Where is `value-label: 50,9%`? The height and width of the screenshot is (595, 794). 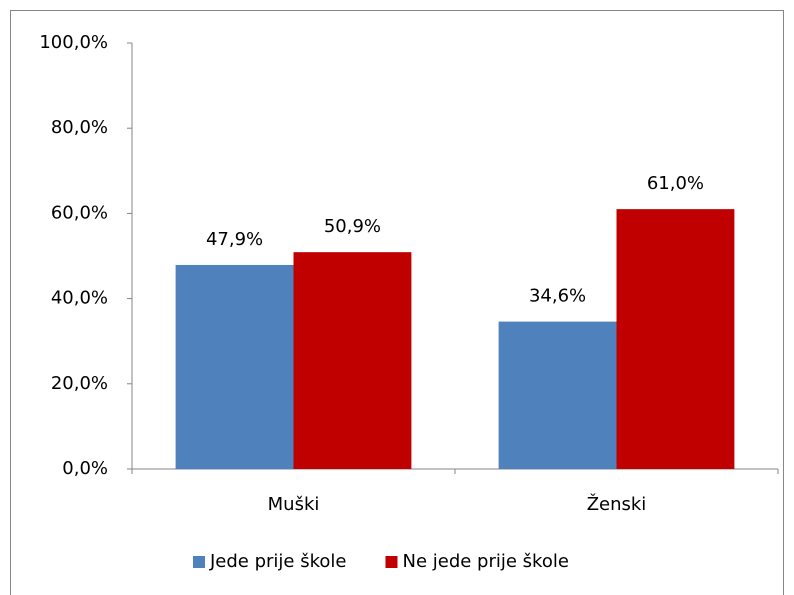 value-label: 50,9% is located at coordinates (352, 226).